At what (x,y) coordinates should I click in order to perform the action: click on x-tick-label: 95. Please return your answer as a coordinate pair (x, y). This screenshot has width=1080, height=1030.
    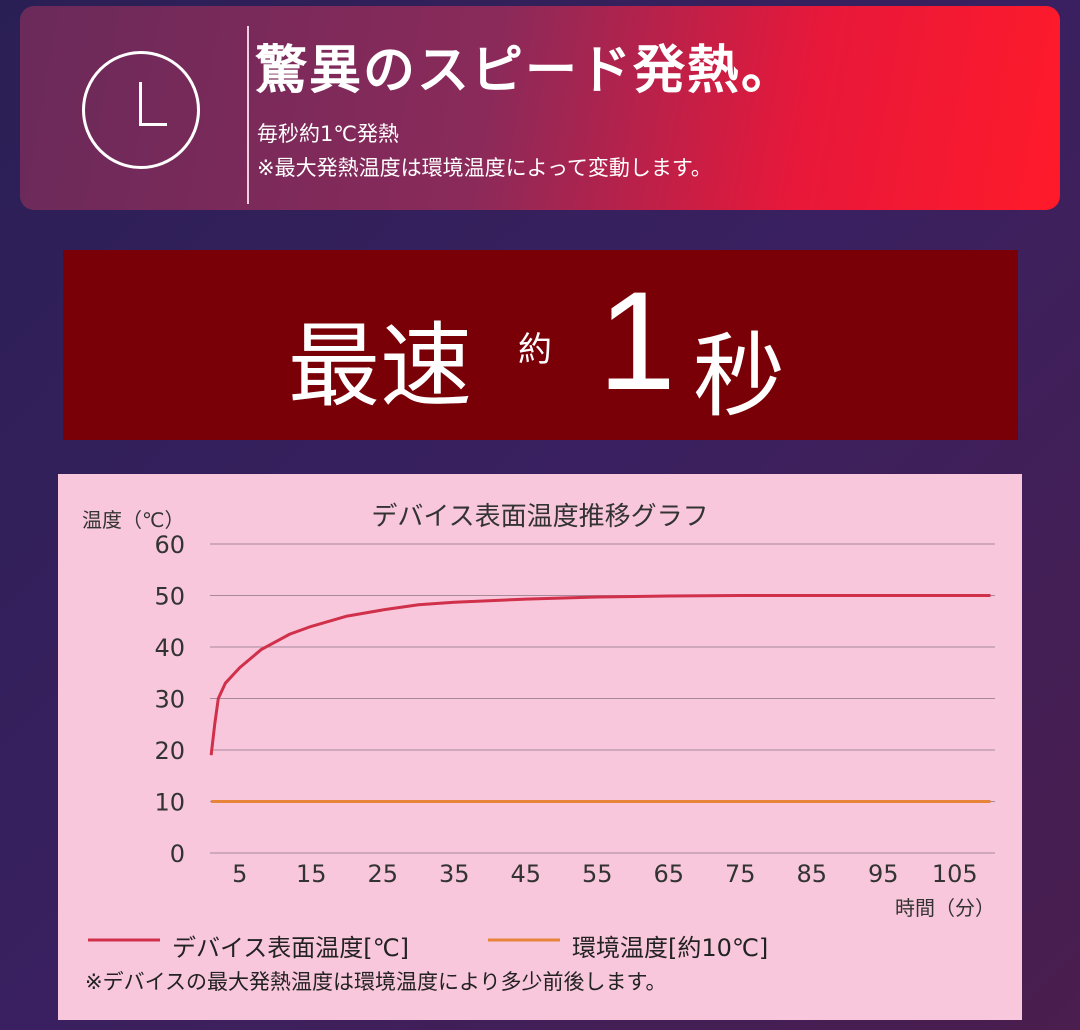
    Looking at the image, I should click on (883, 874).